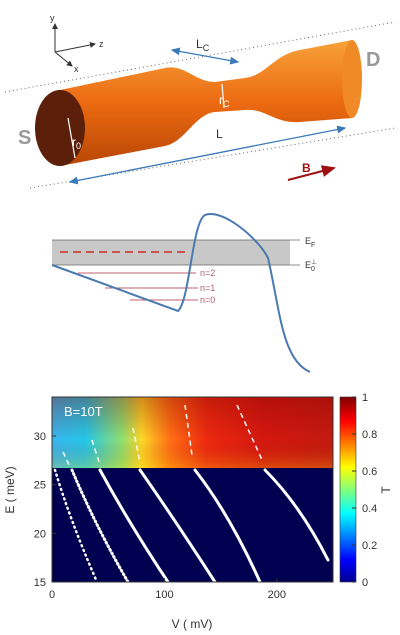 This screenshot has height=635, width=400. What do you see at coordinates (40, 437) in the screenshot?
I see `y-tick-label: 30` at bounding box center [40, 437].